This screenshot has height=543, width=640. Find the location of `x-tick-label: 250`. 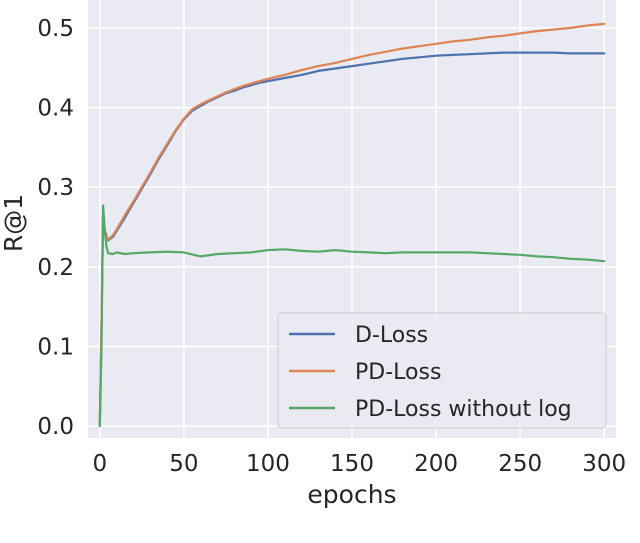

x-tick-label: 250 is located at coordinates (520, 464).